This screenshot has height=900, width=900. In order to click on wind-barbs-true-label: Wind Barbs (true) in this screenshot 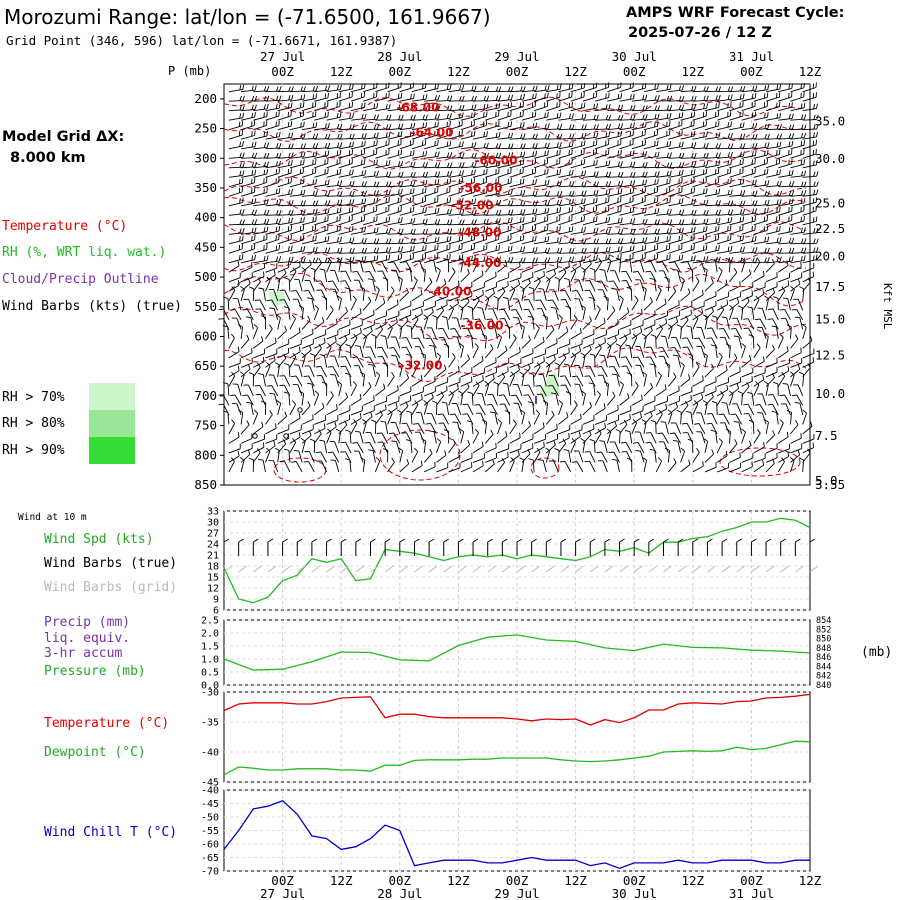, I will do `click(110, 563)`.